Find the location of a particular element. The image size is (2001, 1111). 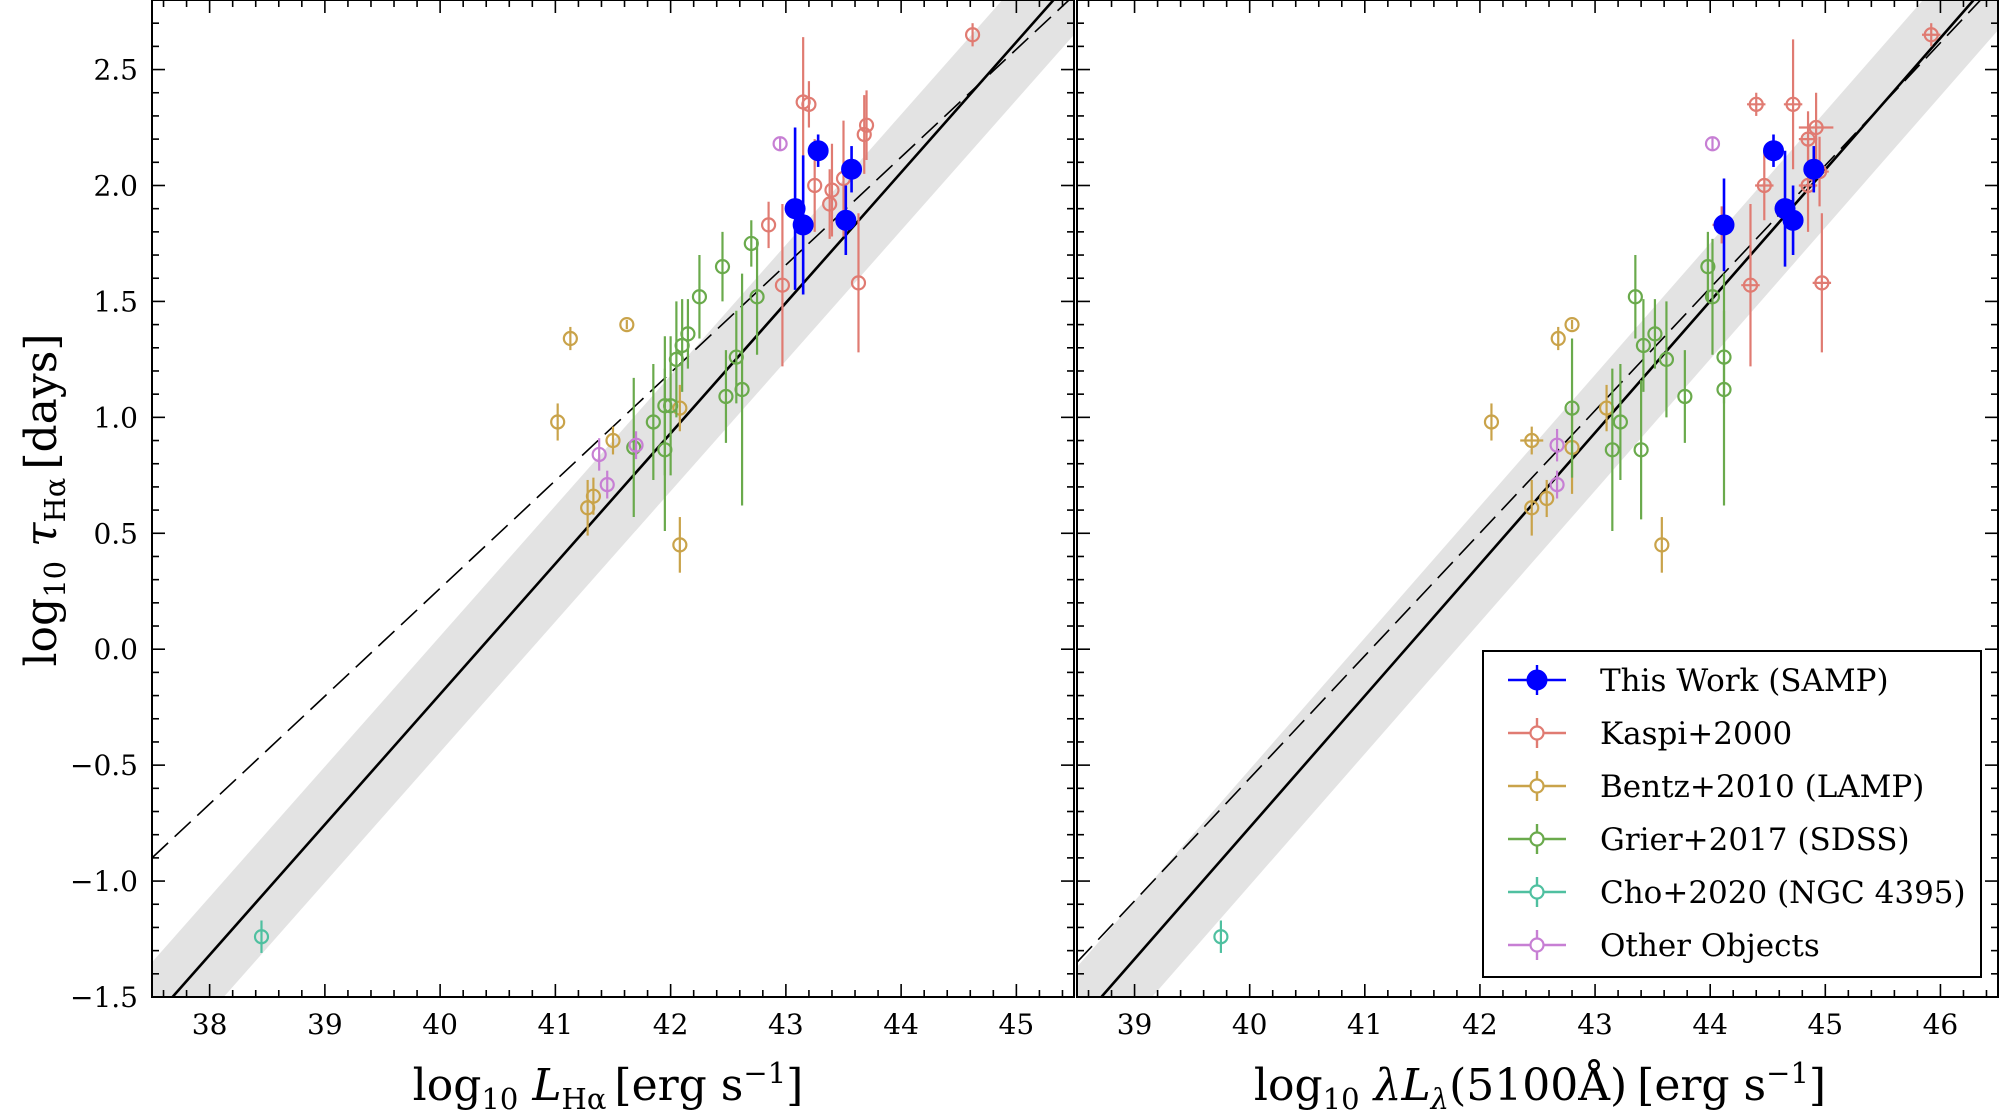

legend-label: Other Objects is located at coordinates (1710, 946).